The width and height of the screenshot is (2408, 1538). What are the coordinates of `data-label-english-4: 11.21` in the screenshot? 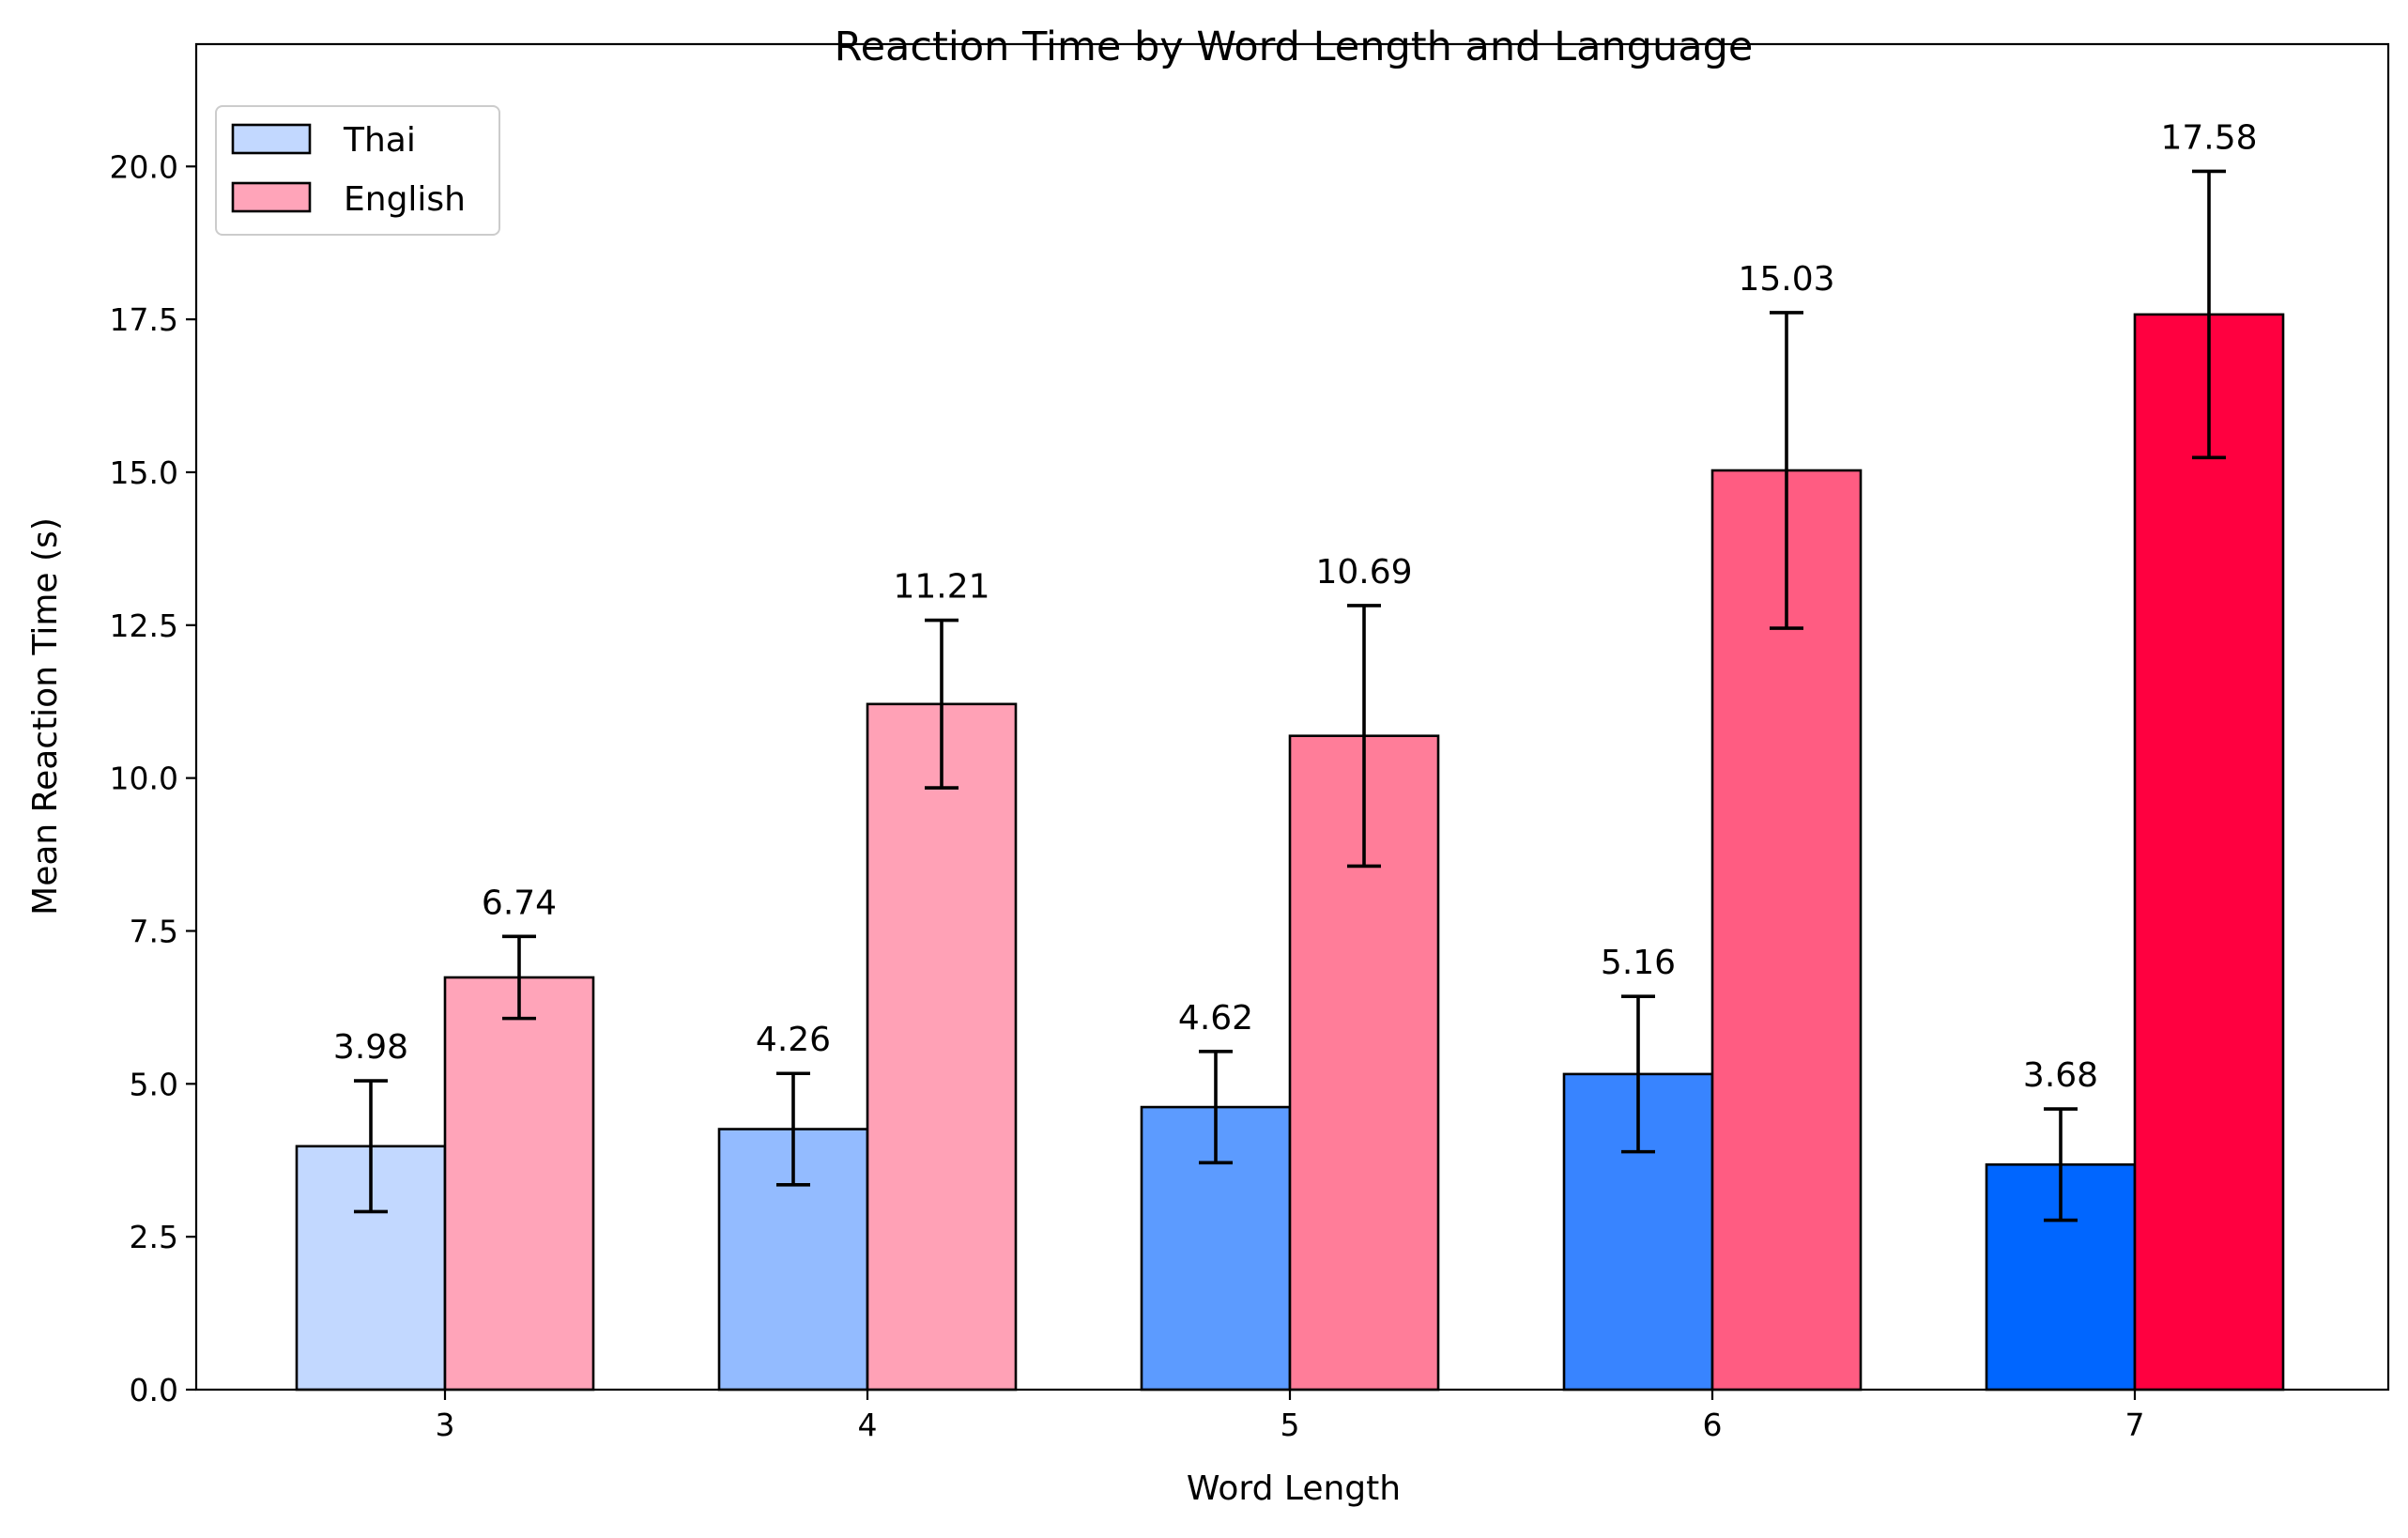 It's located at (941, 587).